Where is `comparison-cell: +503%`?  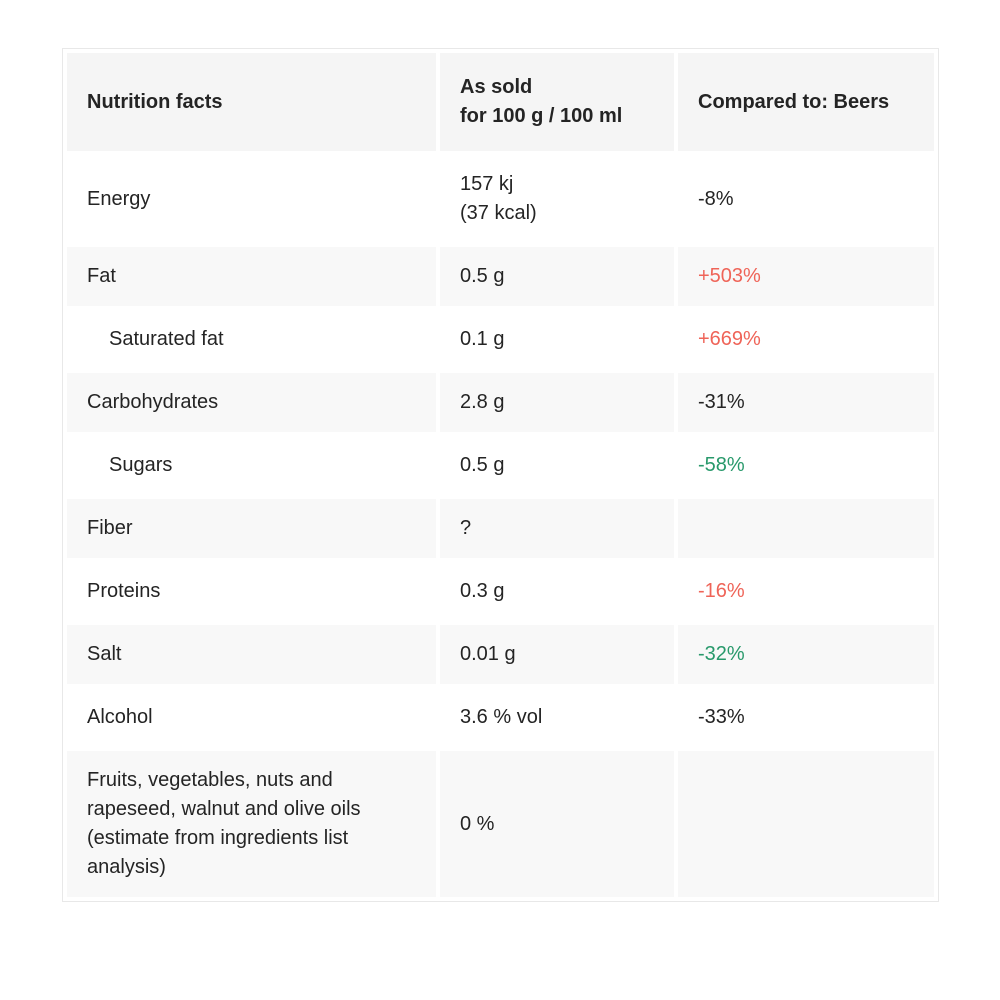
comparison-cell: +503% is located at coordinates (806, 276).